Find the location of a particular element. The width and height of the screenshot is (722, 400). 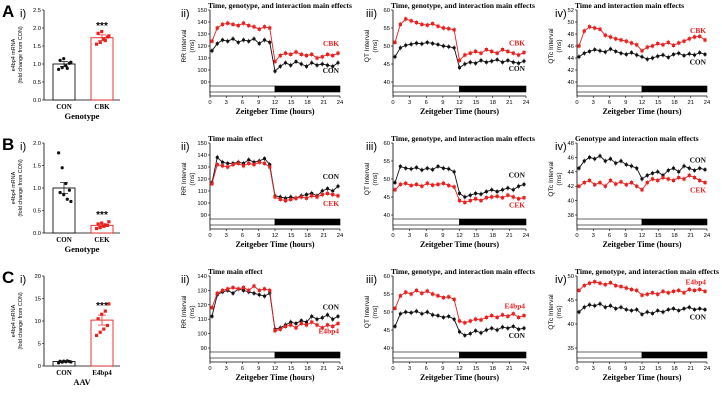

y-tick-label: 1.5 is located at coordinates (37, 47).